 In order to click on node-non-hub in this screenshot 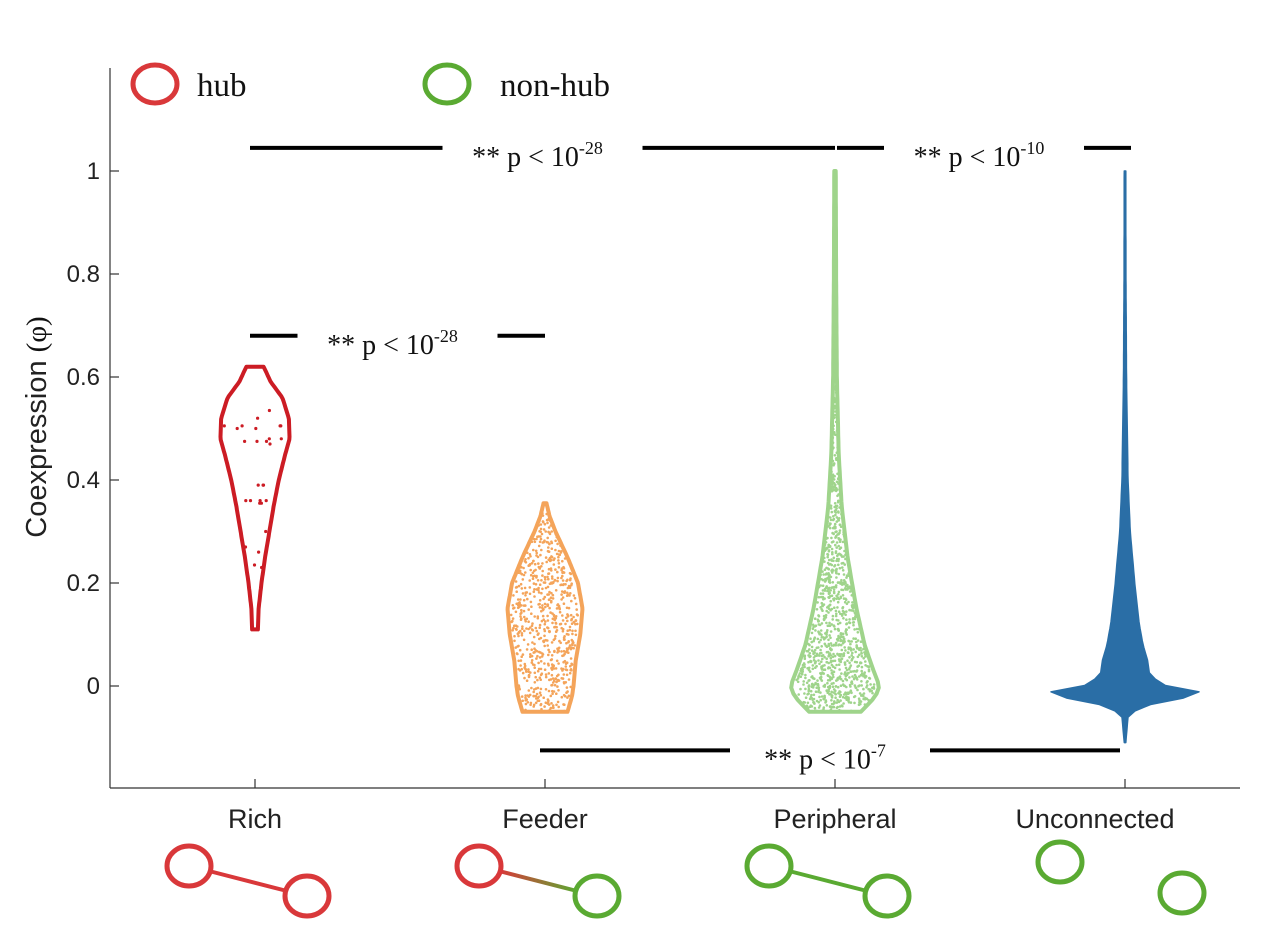, I will do `click(769, 866)`.